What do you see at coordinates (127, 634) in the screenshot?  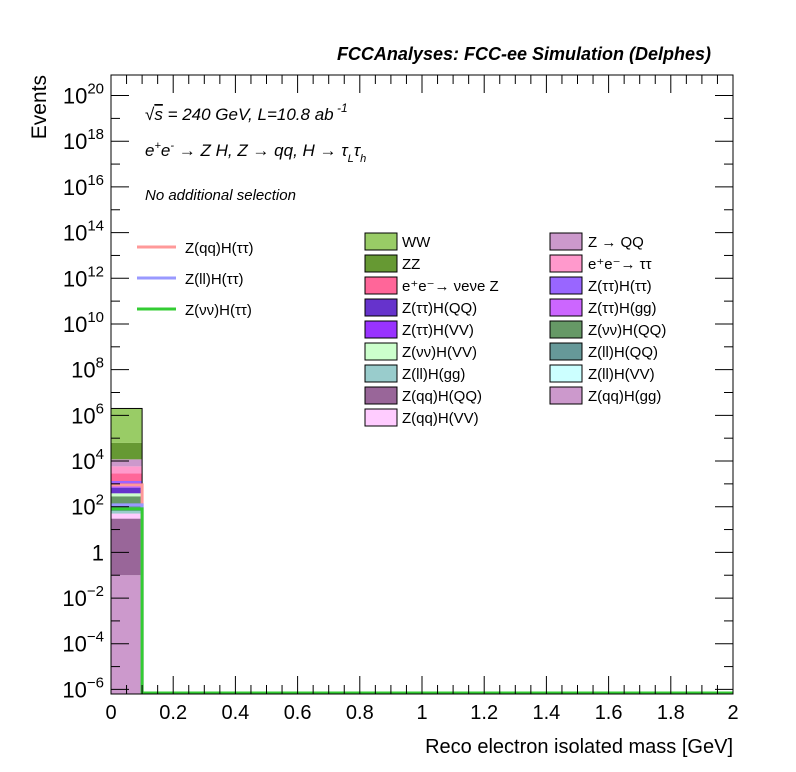 I see `bar-z-qq-h-gg` at bounding box center [127, 634].